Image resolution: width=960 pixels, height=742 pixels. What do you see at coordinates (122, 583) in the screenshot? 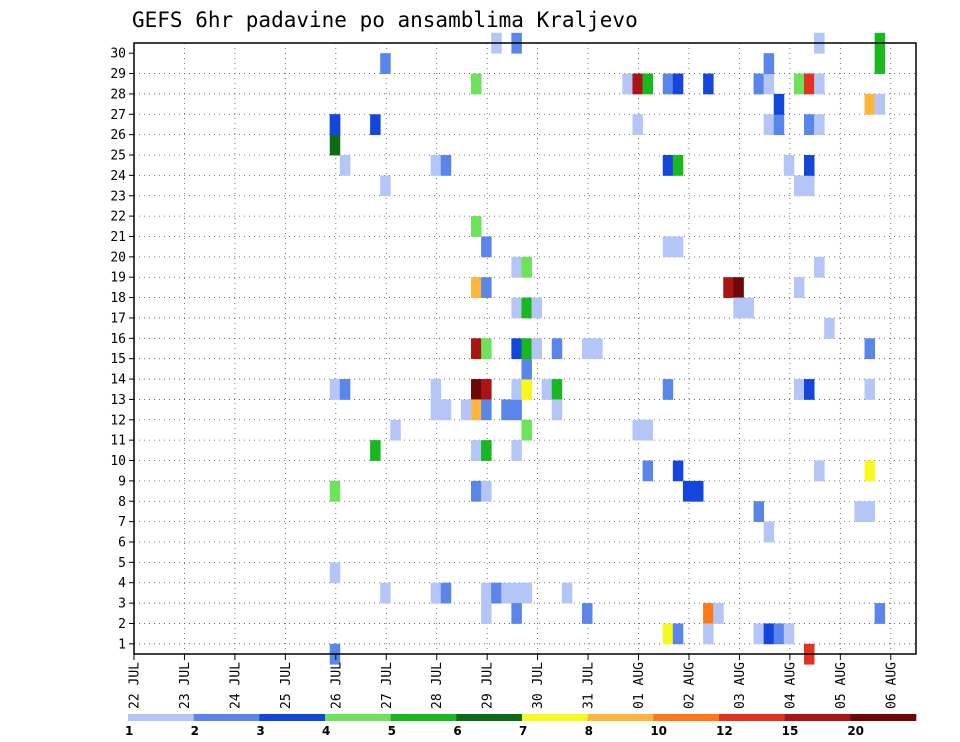
I see `y-tick-label: 4` at bounding box center [122, 583].